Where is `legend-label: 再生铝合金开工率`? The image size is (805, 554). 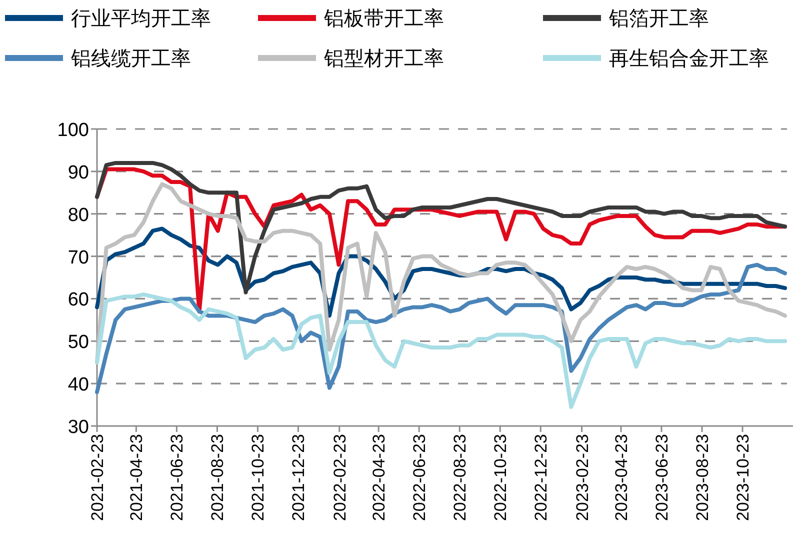 legend-label: 再生铝合金开工率 is located at coordinates (689, 59).